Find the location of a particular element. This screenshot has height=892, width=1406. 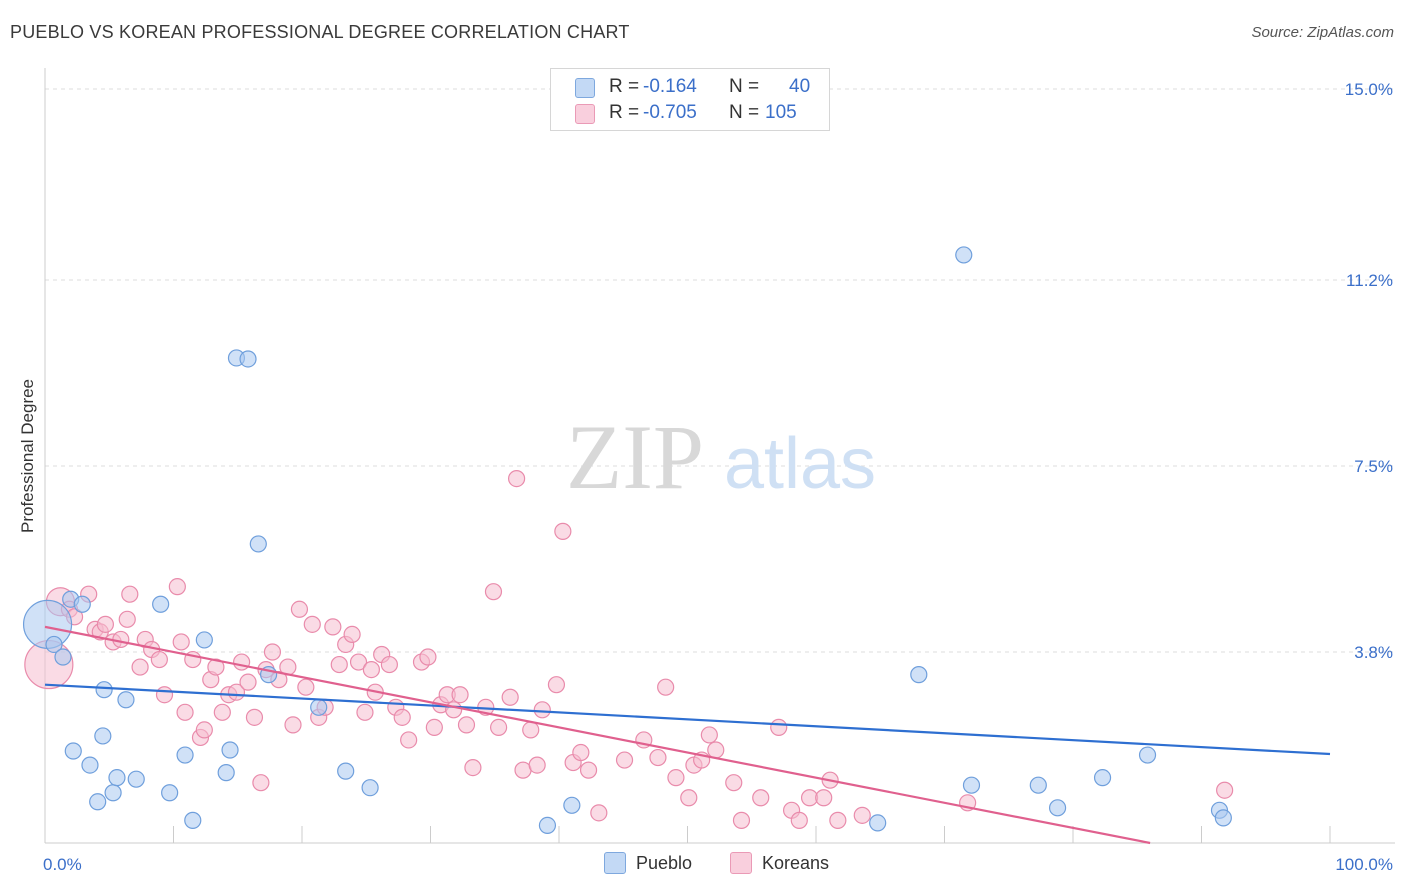

watermark: ZIP atlas is located at coordinates (721, 457).